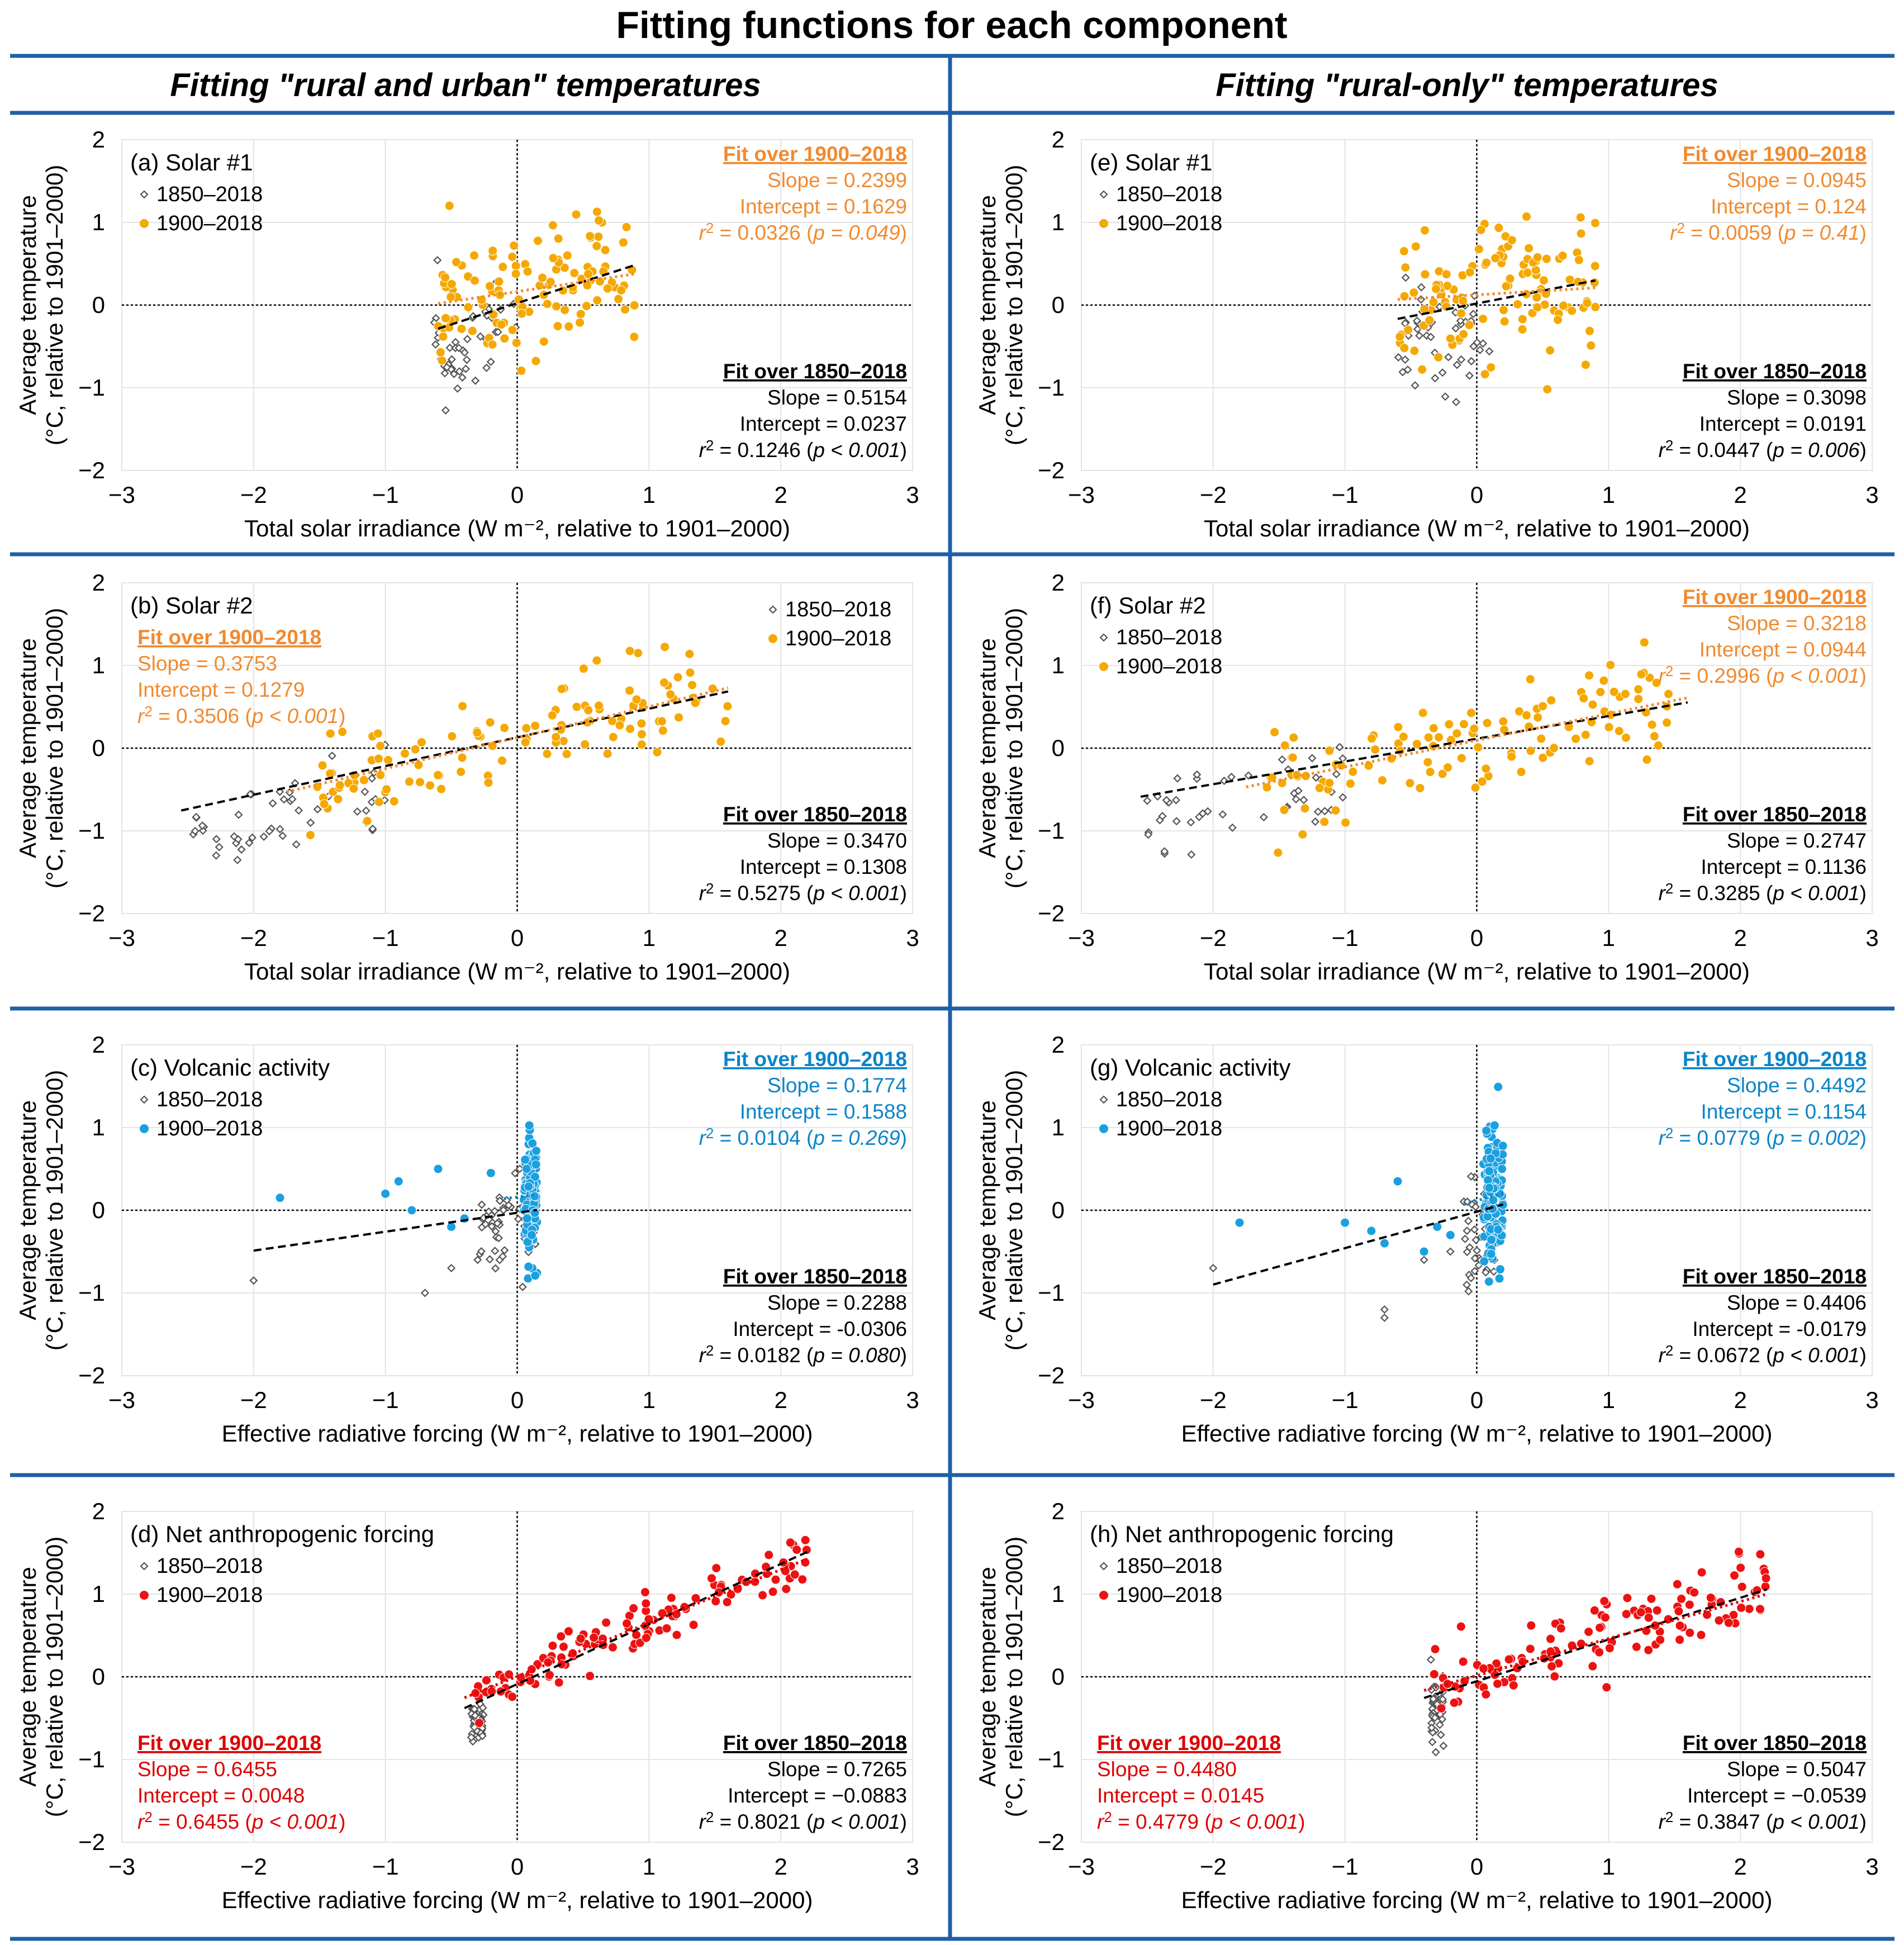 The height and width of the screenshot is (1945, 1904). Describe the element at coordinates (803, 232) in the screenshot. I see `fit-1900-annotation-r2: r2 = 0.0326 (p = 0.049)` at that location.